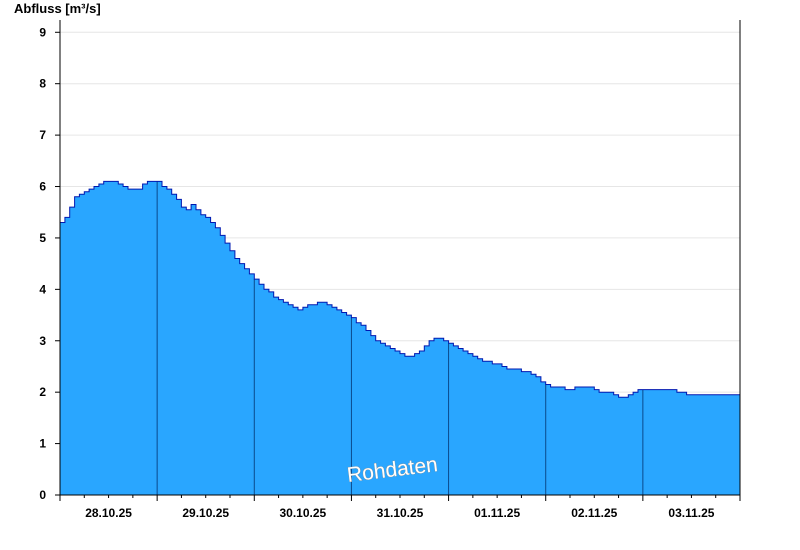 The width and height of the screenshot is (800, 550). I want to click on x-tick-label-03.11.25: 03.11.25, so click(691, 513).